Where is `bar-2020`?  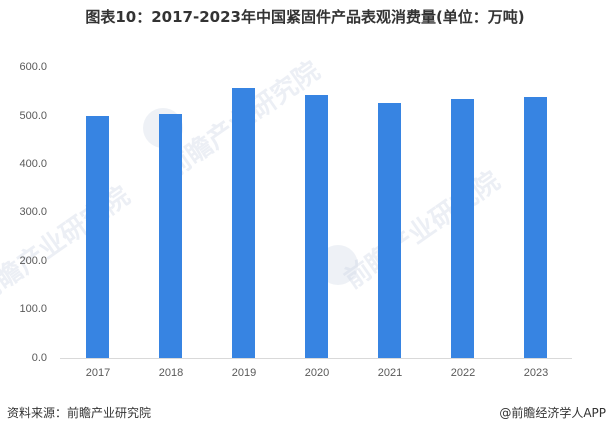
bar-2020 is located at coordinates (316, 226).